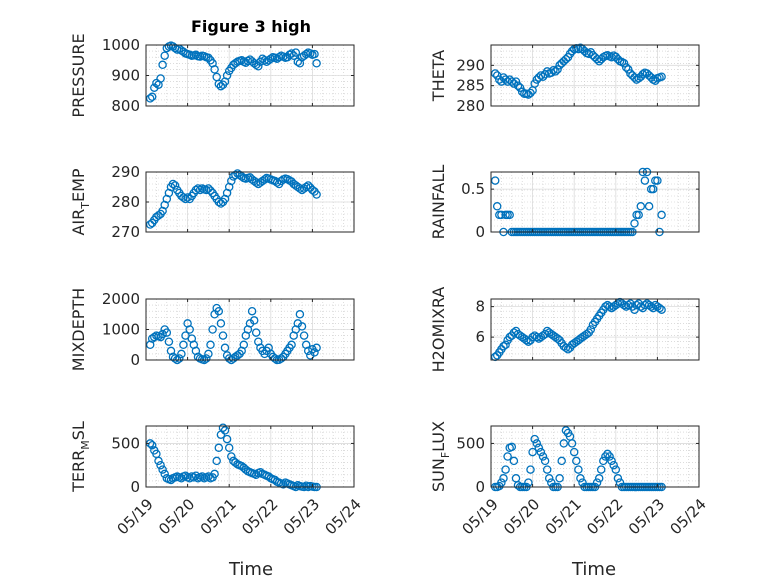 This screenshot has height=583, width=778. Describe the element at coordinates (646, 516) in the screenshot. I see `x-tick-label: 05/23` at that location.